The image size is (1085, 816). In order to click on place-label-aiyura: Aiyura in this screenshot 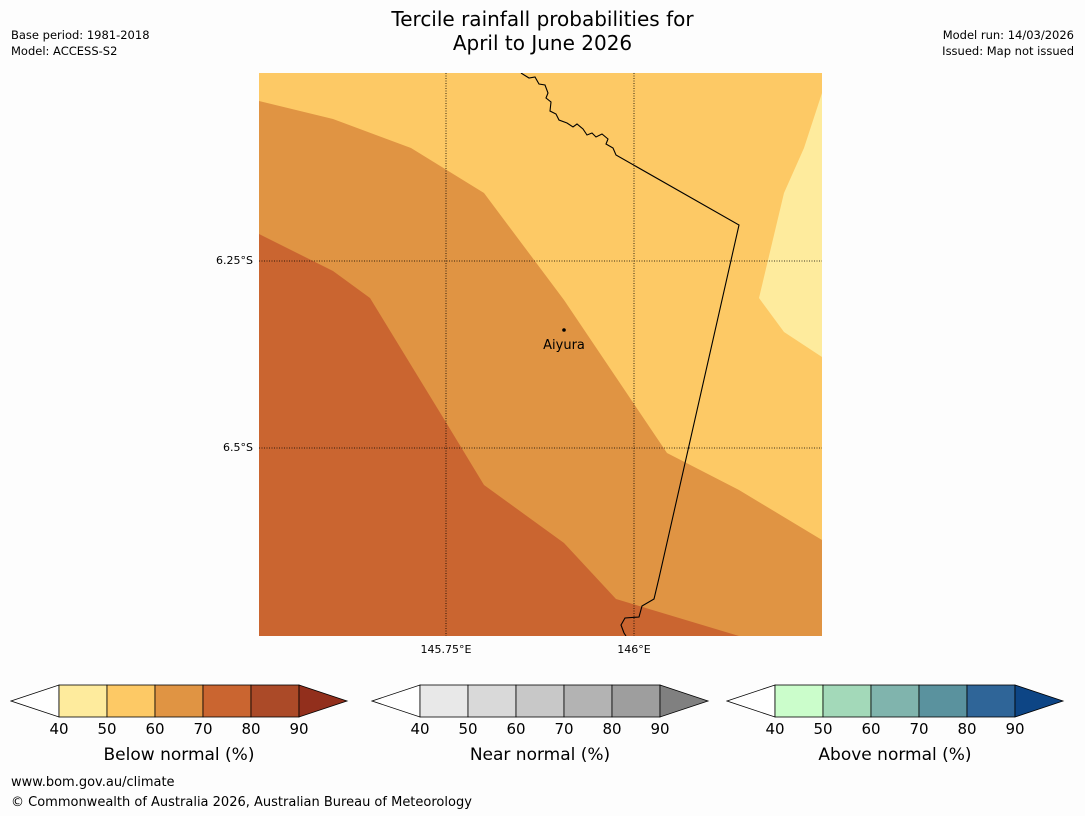, I will do `click(564, 345)`.